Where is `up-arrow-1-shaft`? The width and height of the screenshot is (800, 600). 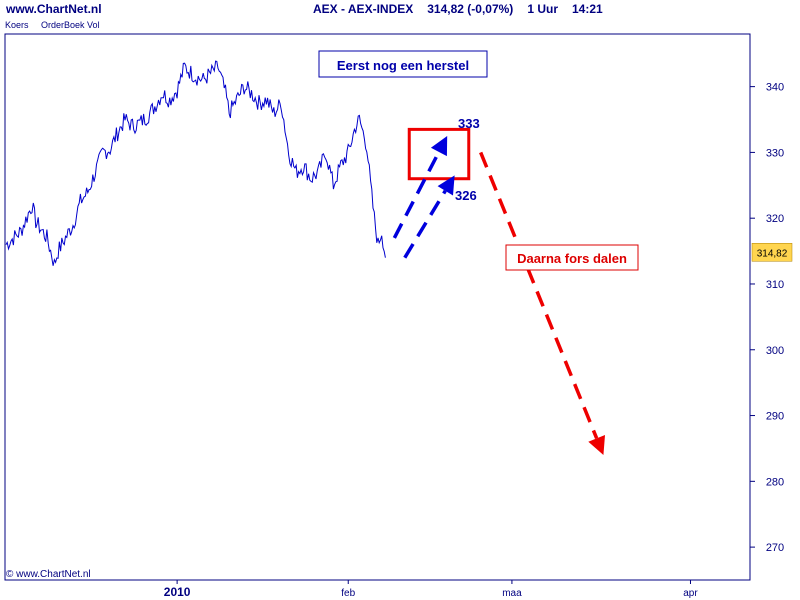 up-arrow-1-shaft is located at coordinates (416, 195).